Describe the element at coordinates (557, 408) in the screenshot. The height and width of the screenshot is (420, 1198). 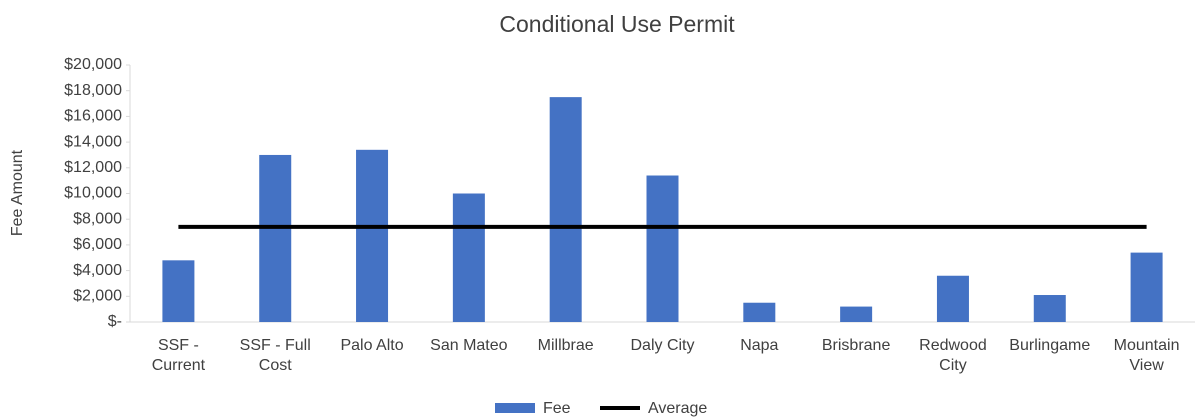
I see `legend-label: Fee` at that location.